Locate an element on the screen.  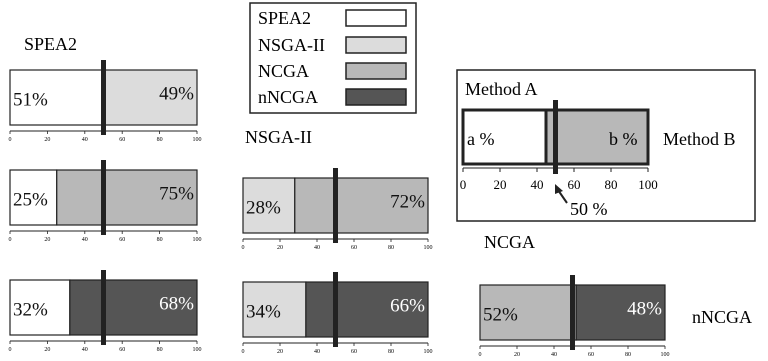
explainer-arrow is located at coordinates (561, 194).